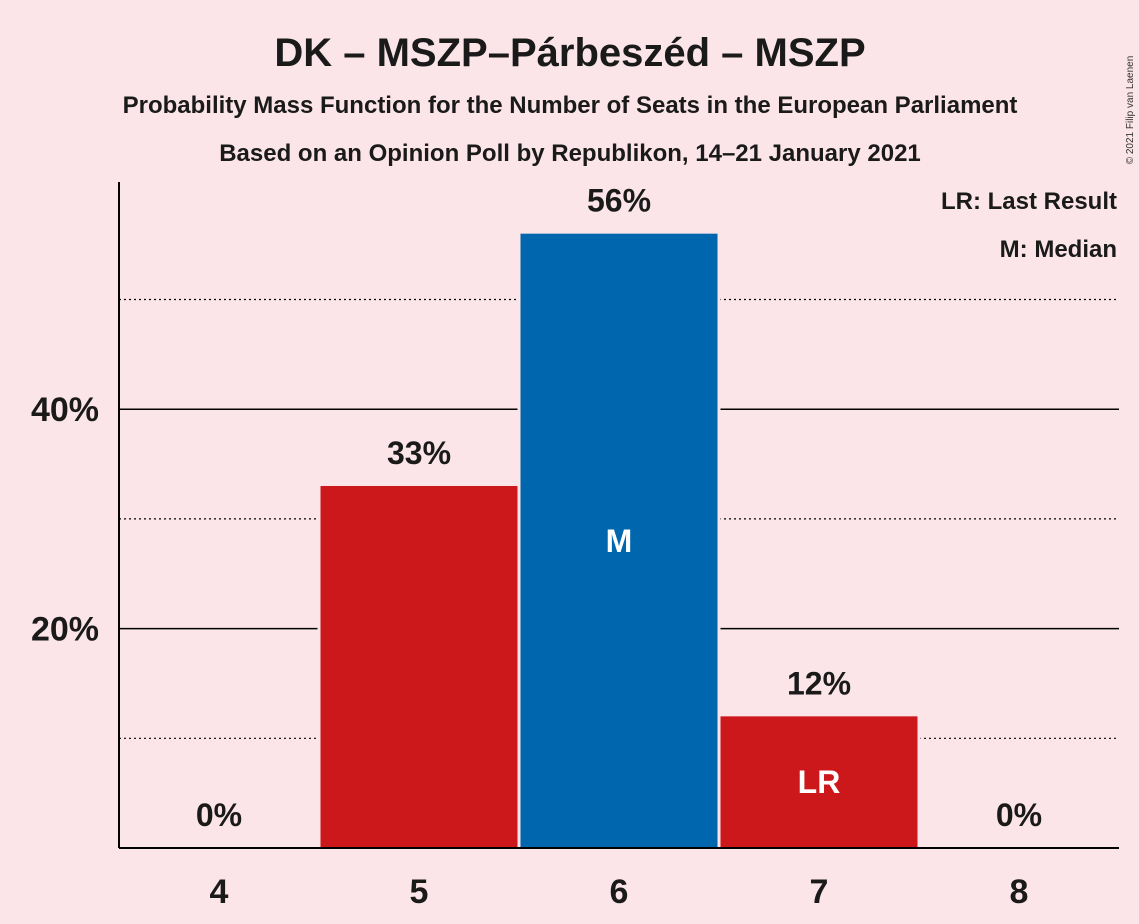 This screenshot has height=924, width=1139. Describe the element at coordinates (419, 892) in the screenshot. I see `x-tick-label: 5` at that location.